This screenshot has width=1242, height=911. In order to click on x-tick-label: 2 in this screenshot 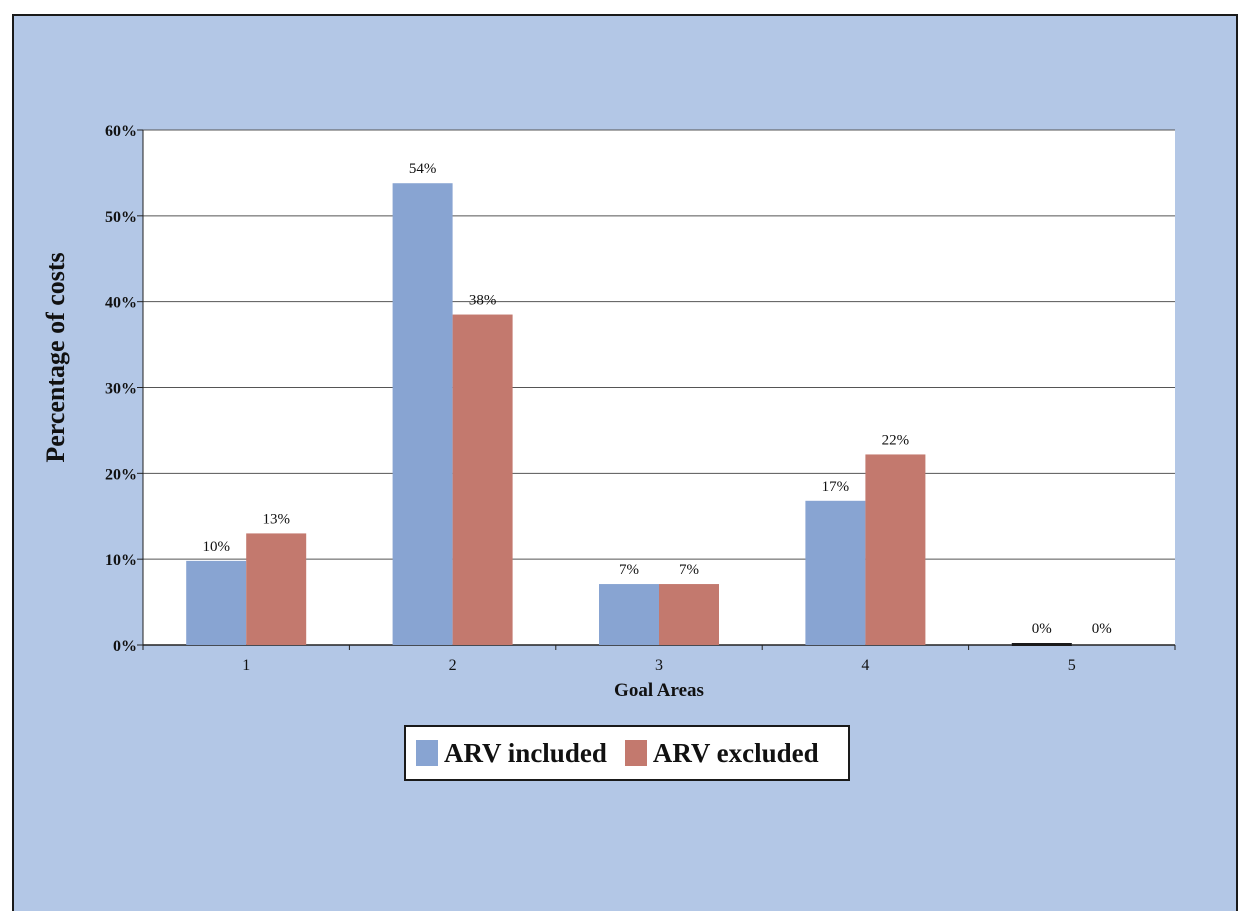, I will do `click(453, 665)`.